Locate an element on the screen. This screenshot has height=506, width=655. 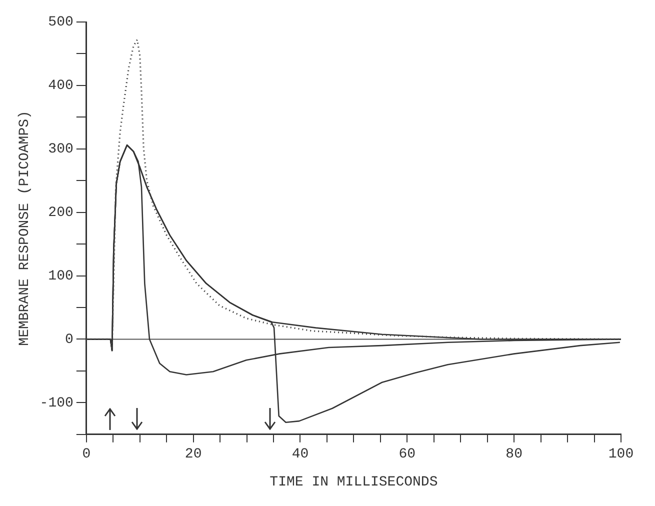
x-axis-title: TIME IN MILLISECONDS is located at coordinates (354, 482).